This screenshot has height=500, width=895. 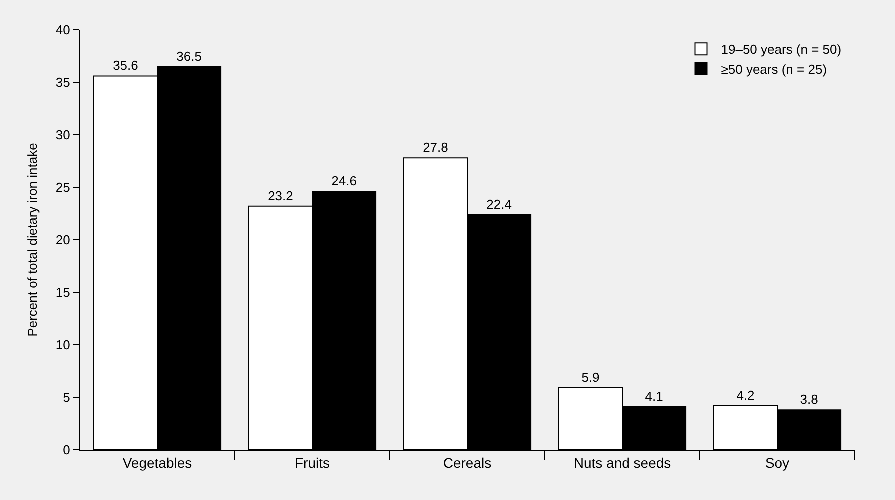 I want to click on data-label: 27.8, so click(x=435, y=148).